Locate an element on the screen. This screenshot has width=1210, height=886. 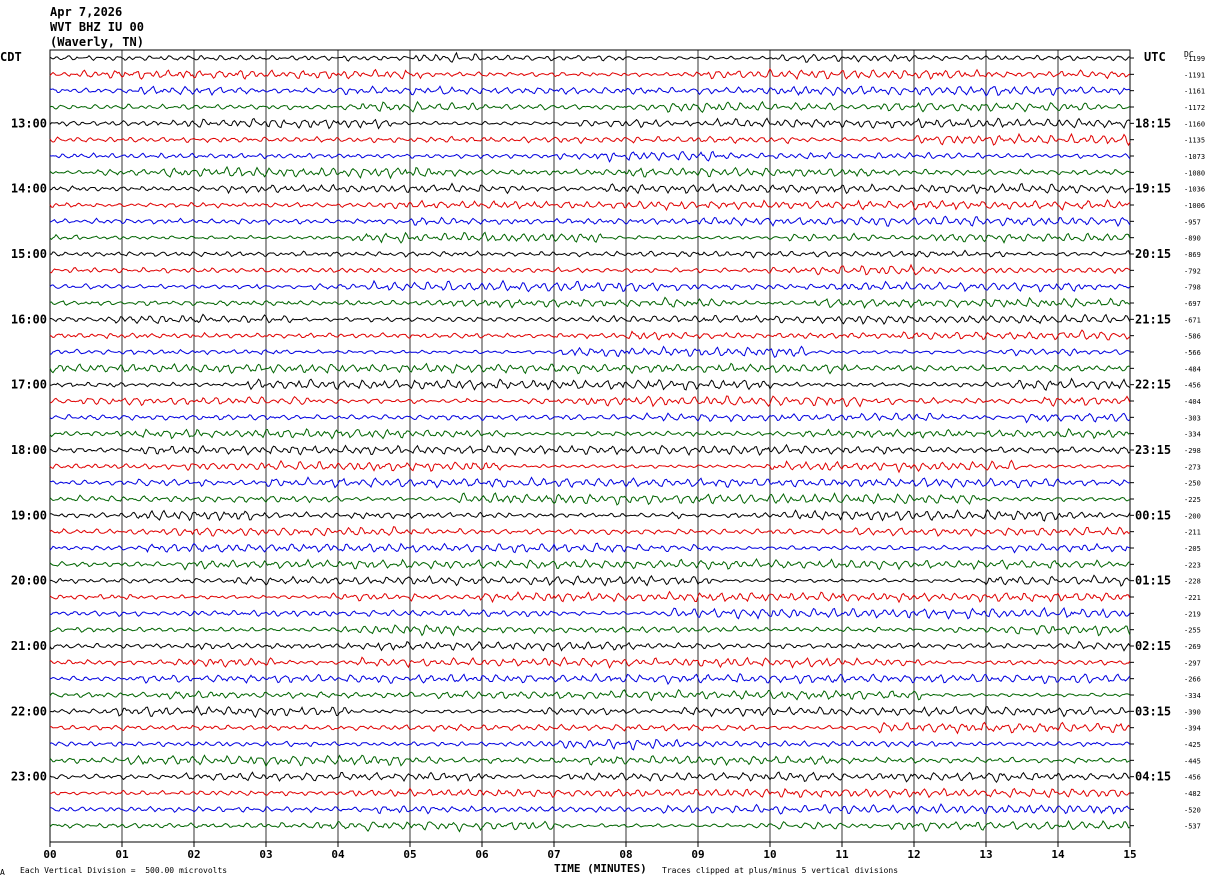
dc-offset-label: -269 is located at coordinates (1192, 647).